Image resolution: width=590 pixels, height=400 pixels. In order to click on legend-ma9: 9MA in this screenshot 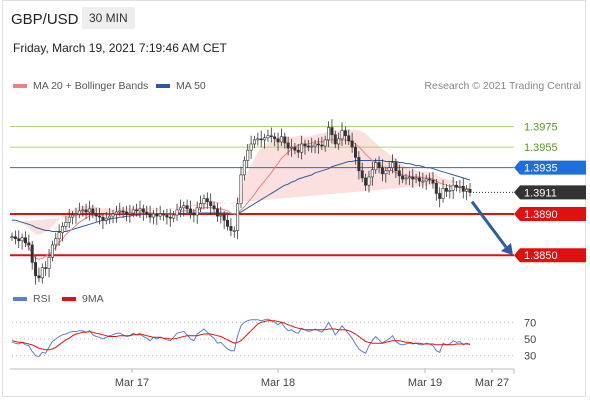, I will do `click(83, 299)`.